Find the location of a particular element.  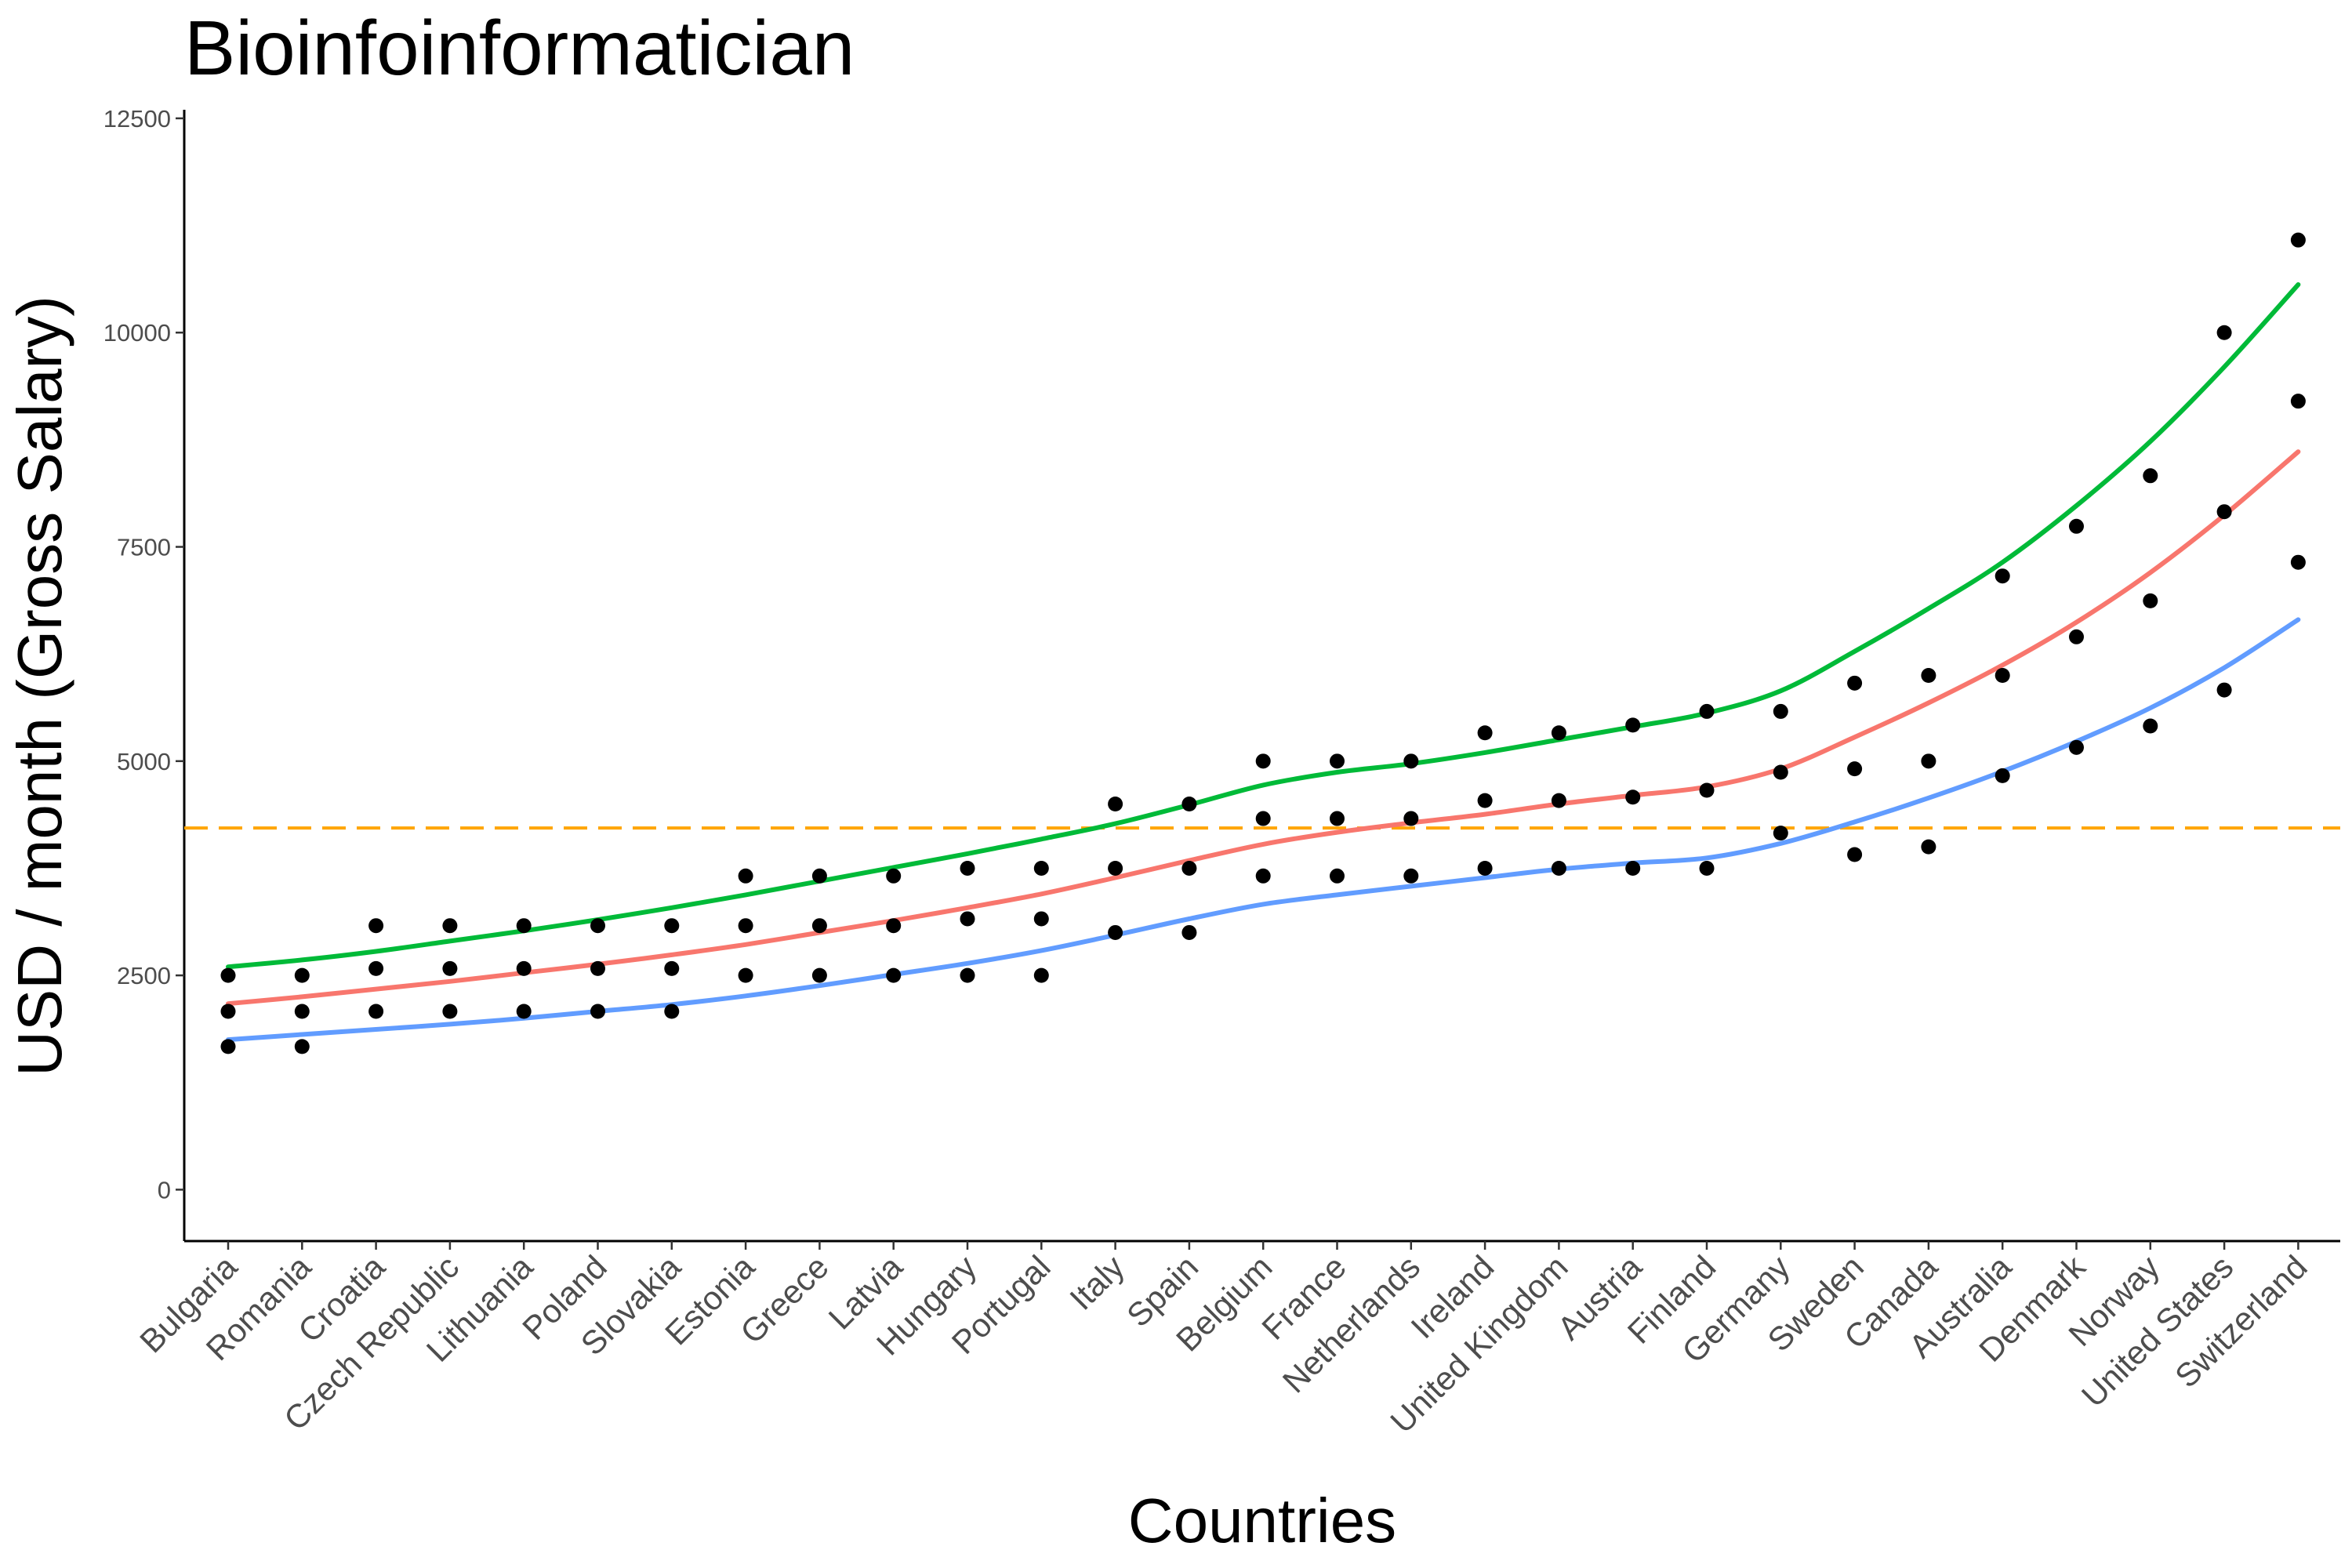

y-tick-label: 10000 is located at coordinates (137, 333).